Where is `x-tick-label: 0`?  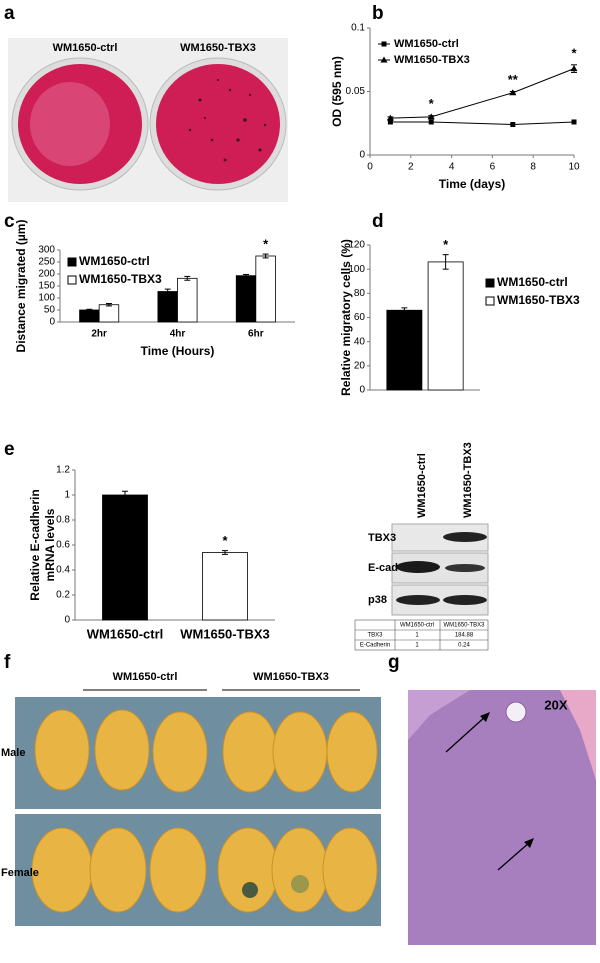
x-tick-label: 0 is located at coordinates (370, 167).